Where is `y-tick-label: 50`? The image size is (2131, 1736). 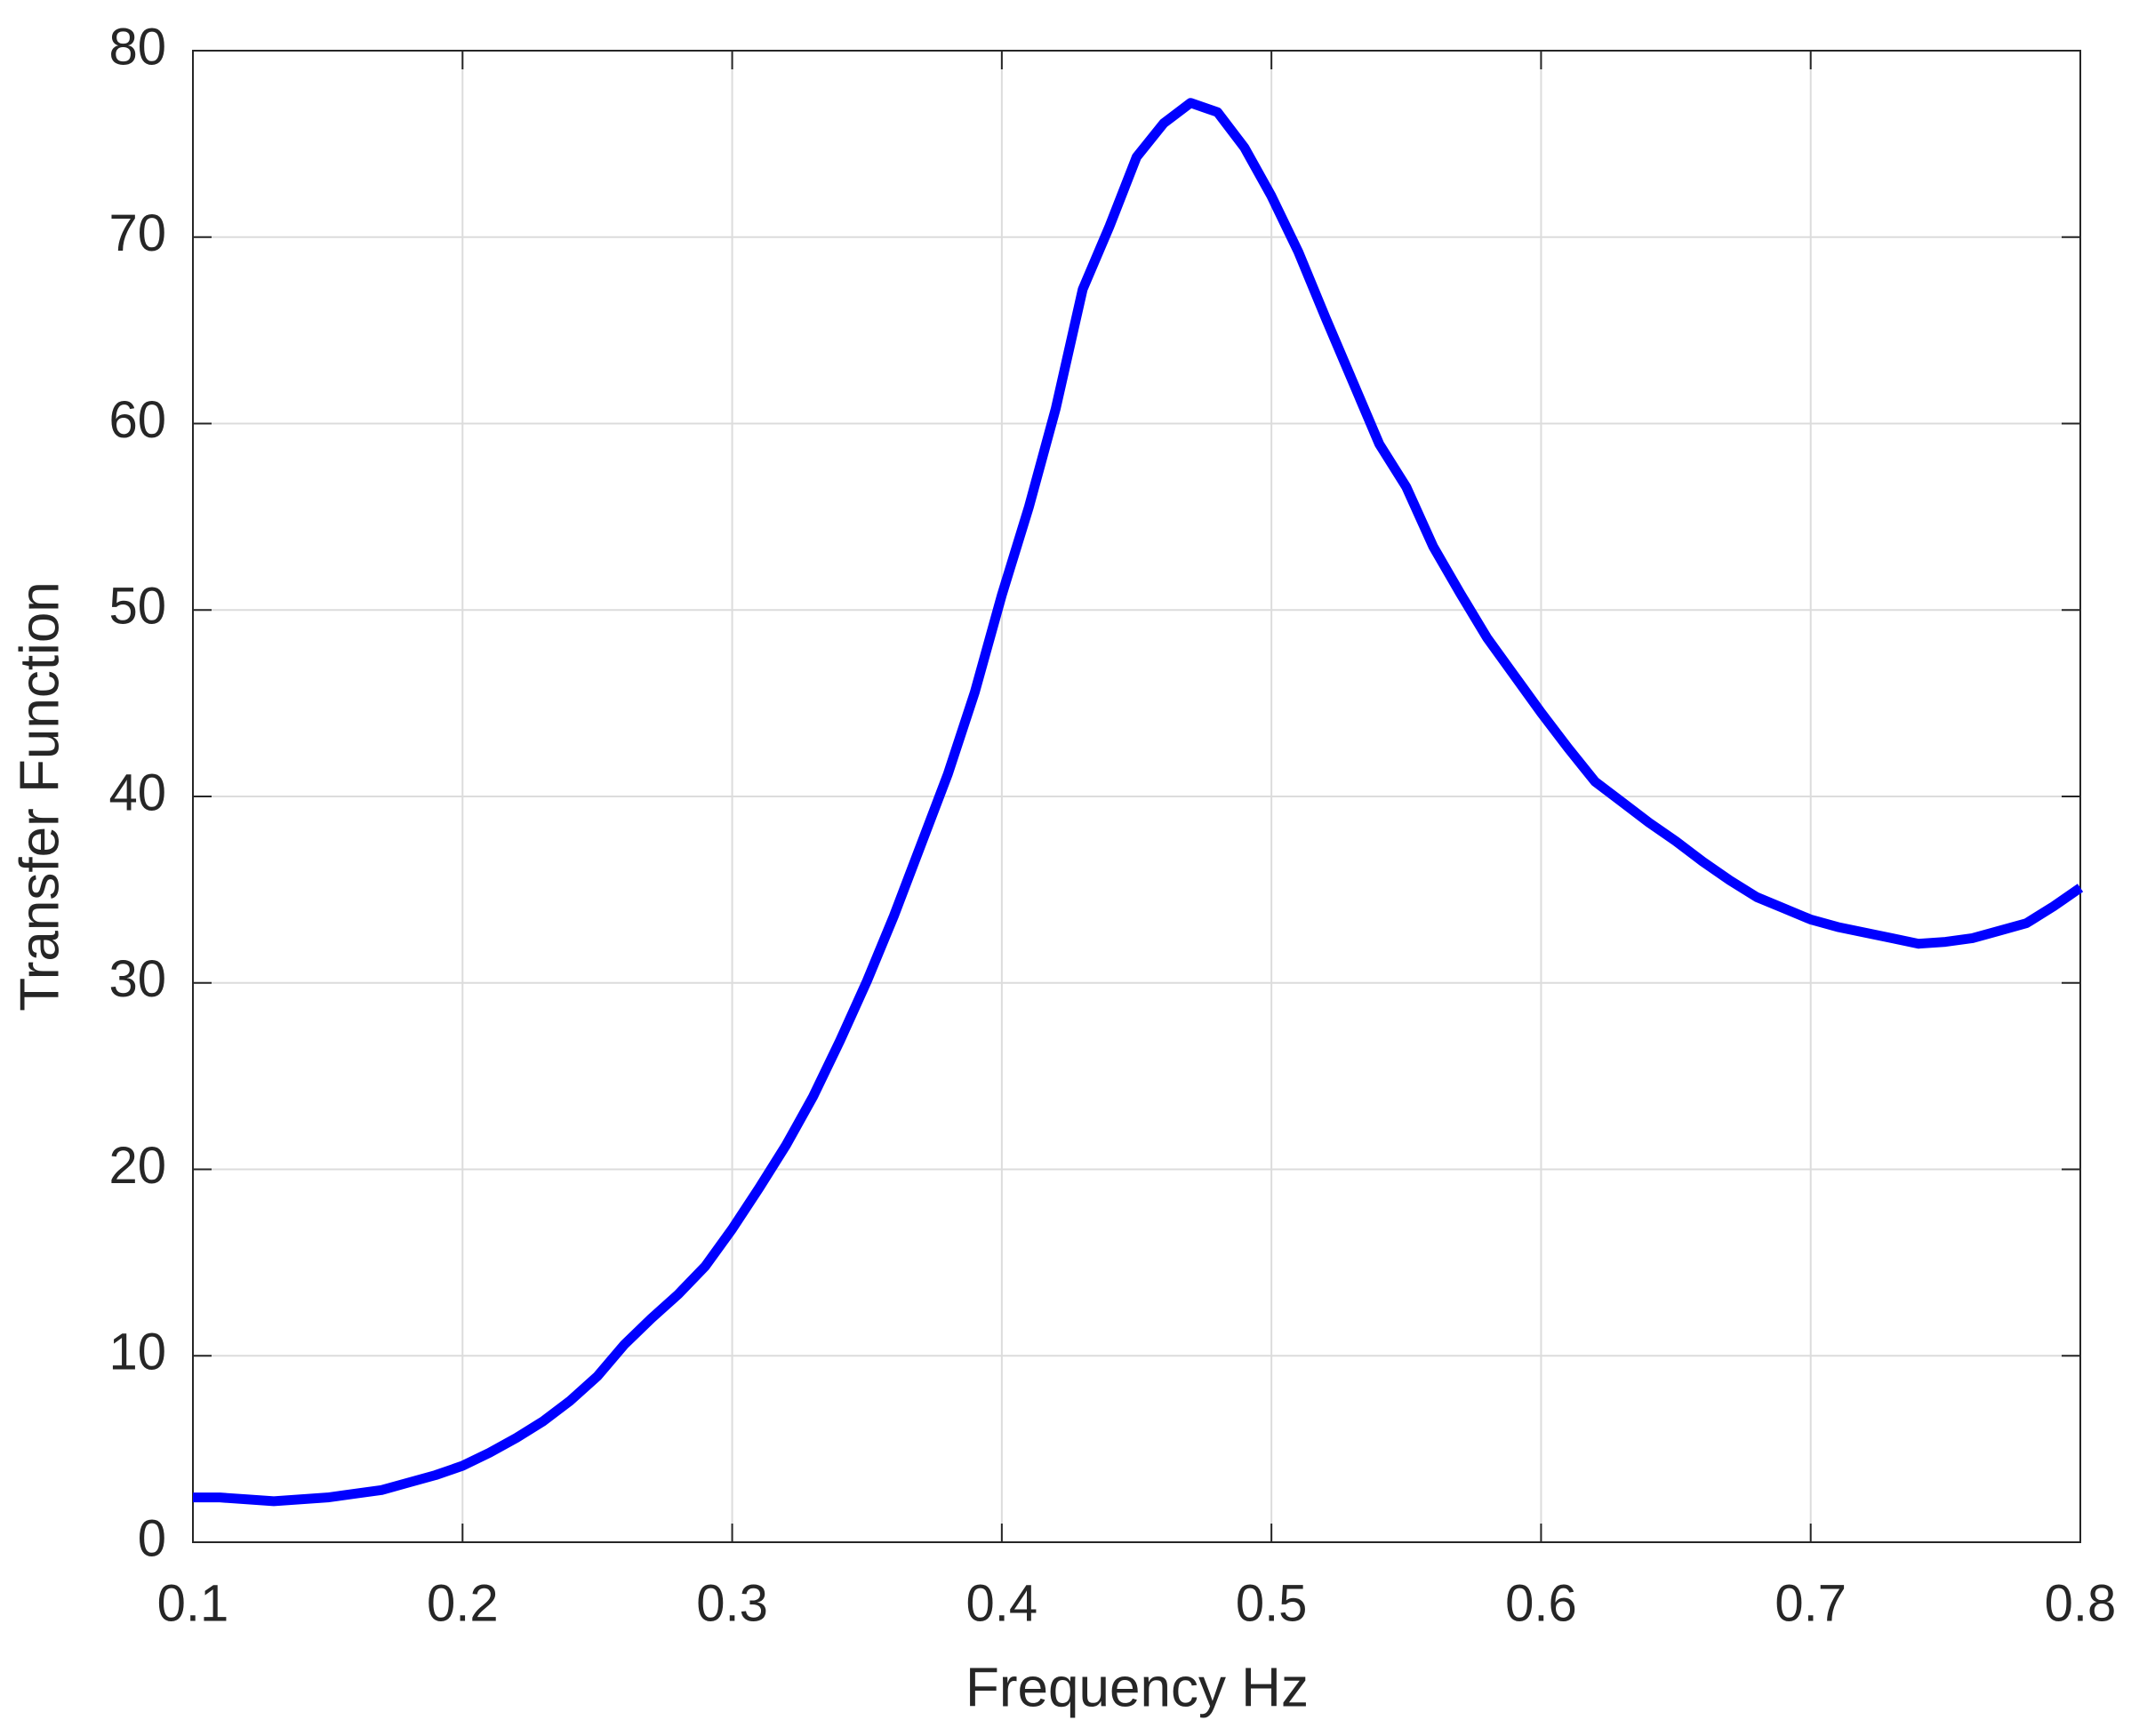
y-tick-label: 50 is located at coordinates (137, 607).